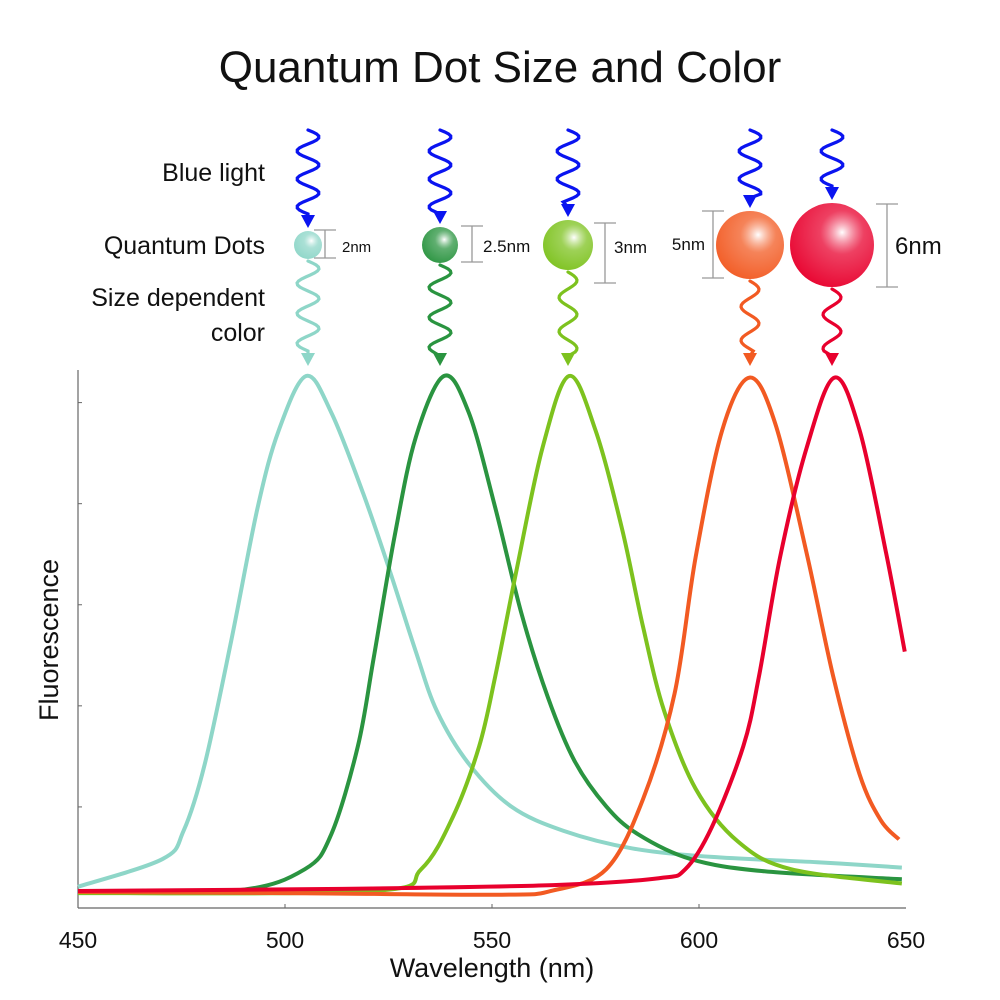 The image size is (1000, 1000). I want to click on label-quantum-dots: Quantum Dots, so click(184, 246).